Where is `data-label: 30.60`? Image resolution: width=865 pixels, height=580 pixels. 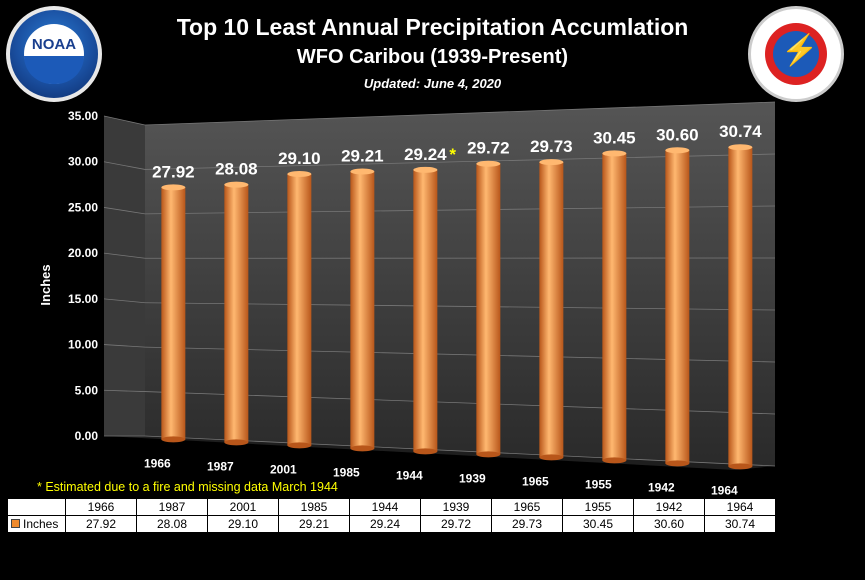
data-label: 30.60 is located at coordinates (677, 134).